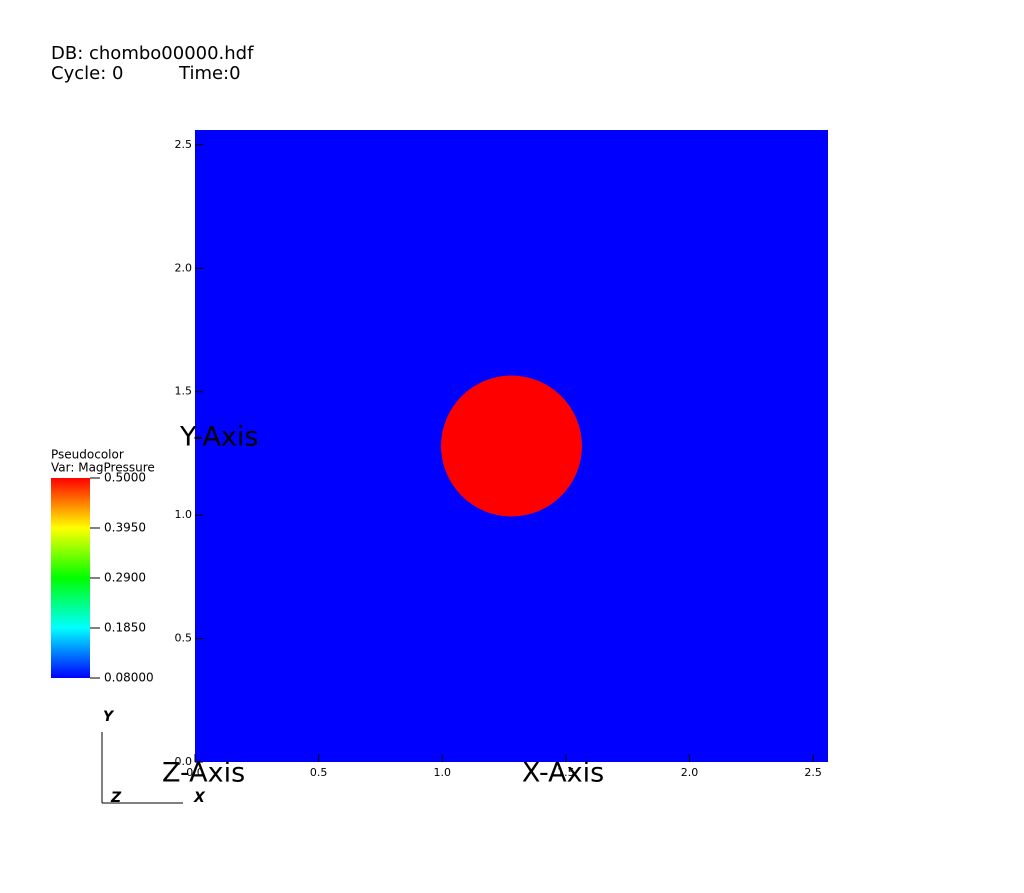 The width and height of the screenshot is (1024, 893). I want to click on x-axis-title: X-Axis, so click(563, 773).